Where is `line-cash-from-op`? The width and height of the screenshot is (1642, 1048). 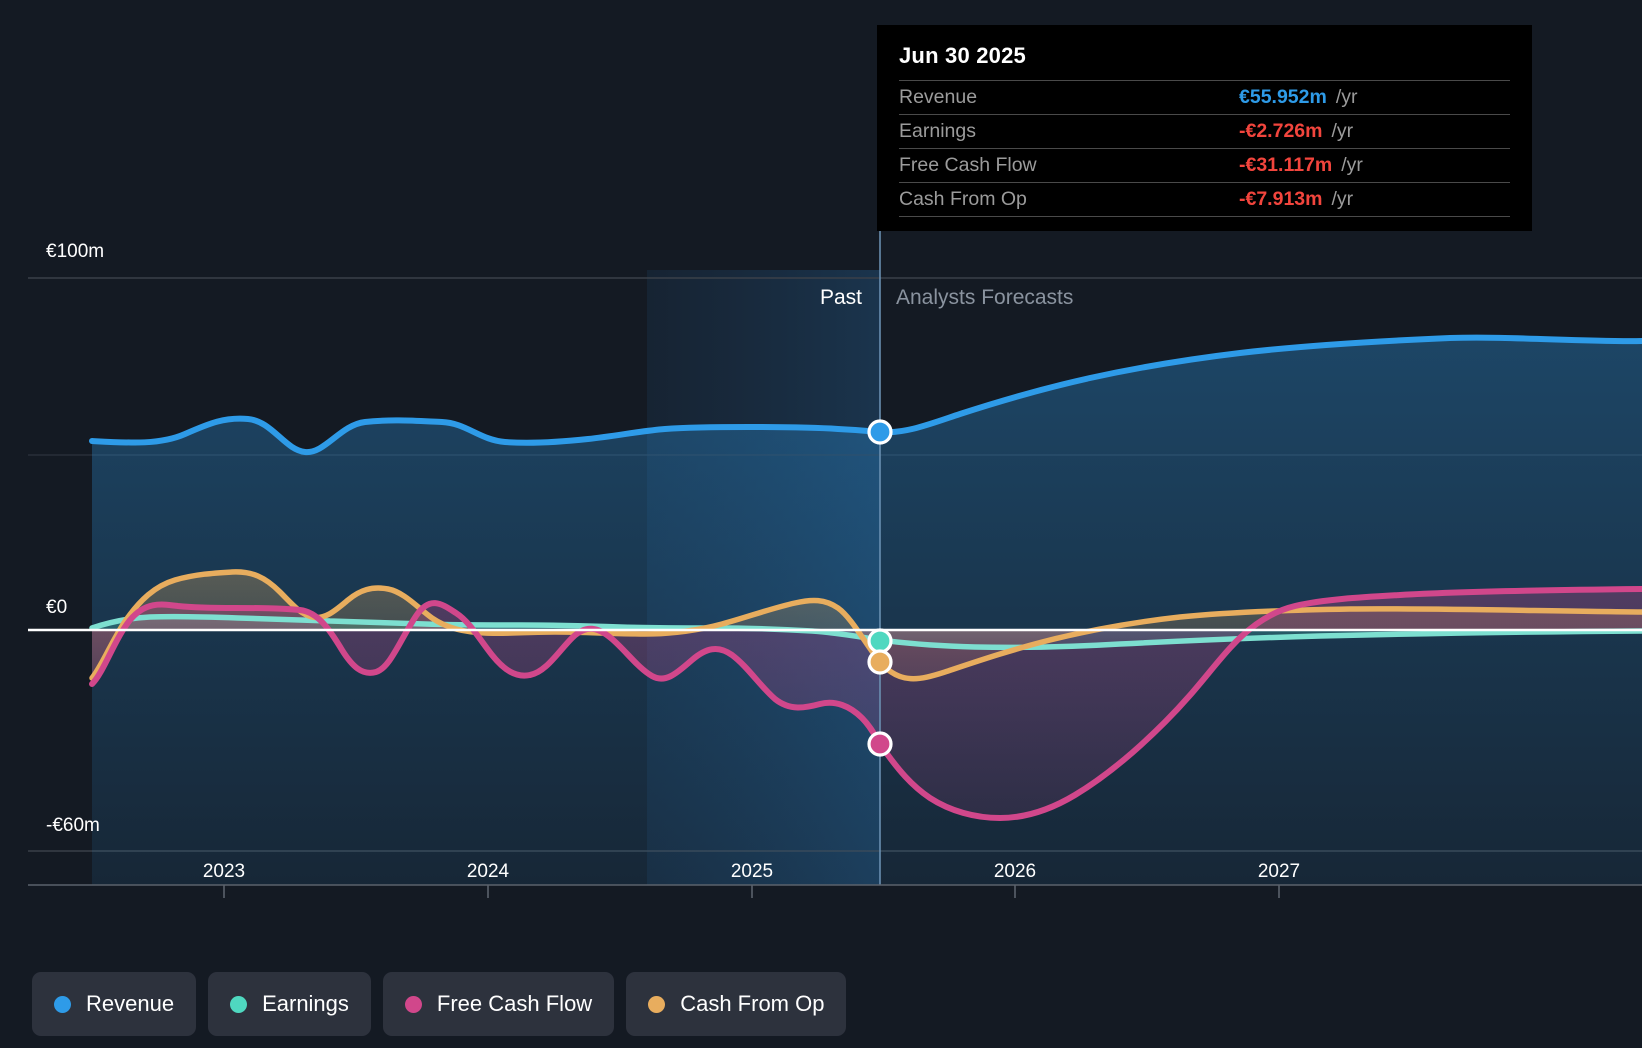 line-cash-from-op is located at coordinates (865, 625).